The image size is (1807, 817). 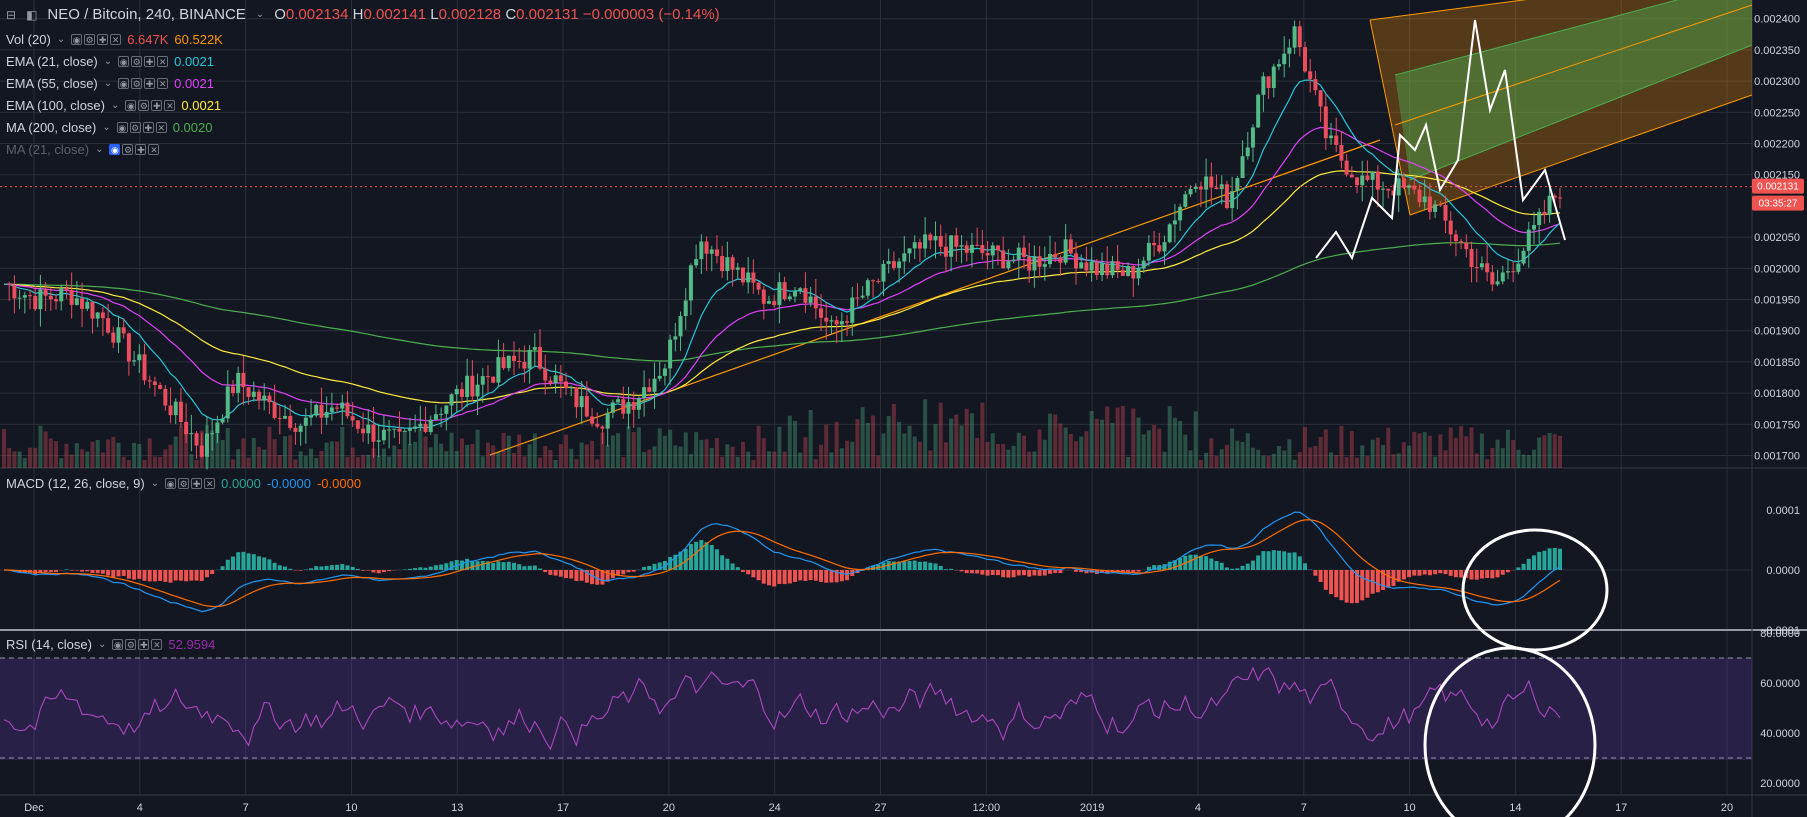 What do you see at coordinates (52, 61) in the screenshot?
I see `indicator-name: EMA (21, close)` at bounding box center [52, 61].